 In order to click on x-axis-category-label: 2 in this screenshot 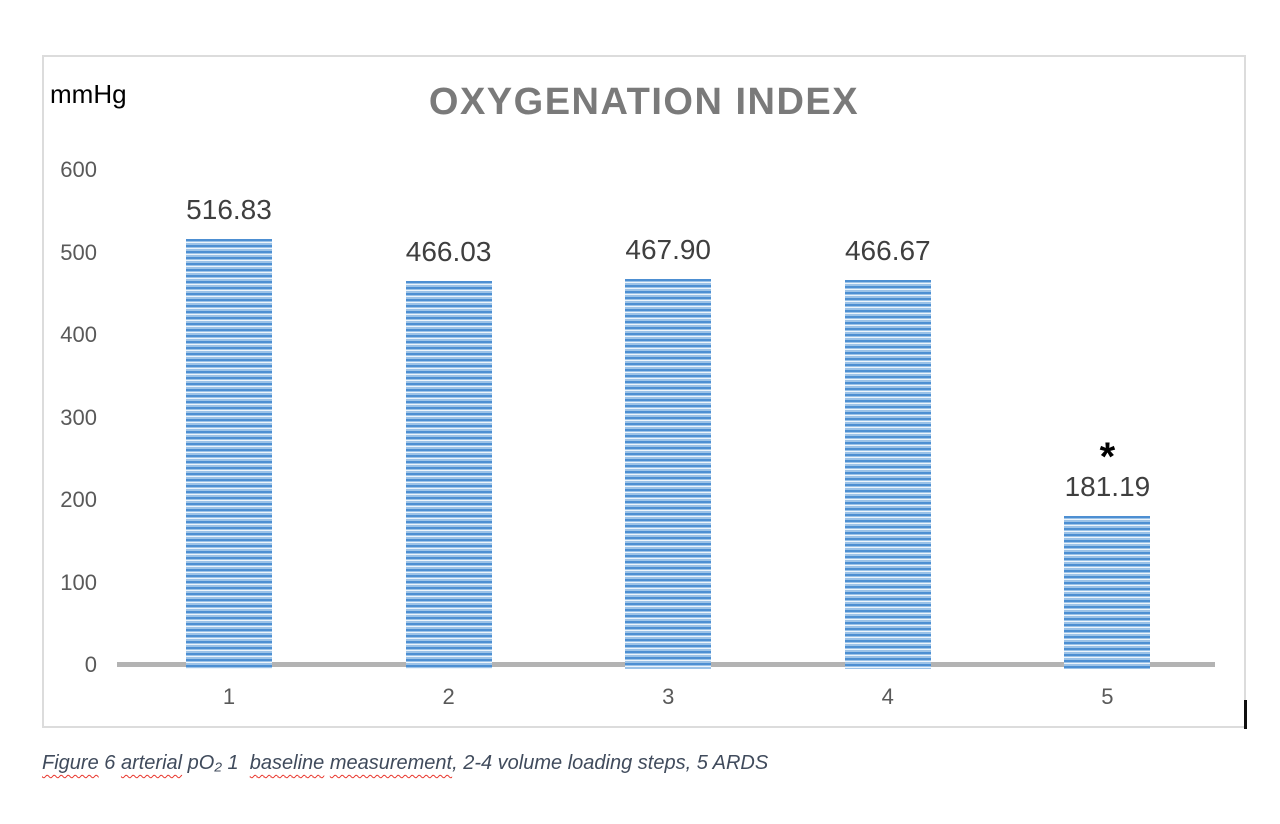, I will do `click(448, 696)`.